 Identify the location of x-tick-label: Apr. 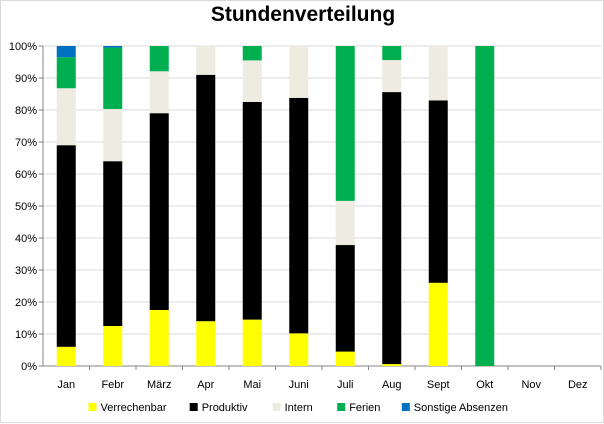
(205, 385).